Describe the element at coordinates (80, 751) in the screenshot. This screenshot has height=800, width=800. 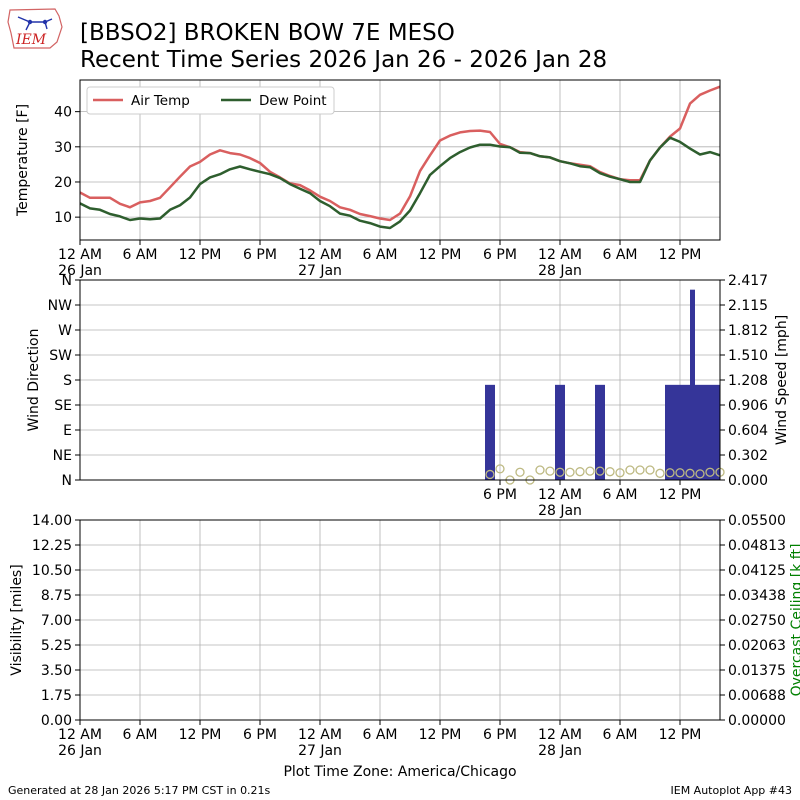
I see `x-tick-date-label: 26 Jan` at that location.